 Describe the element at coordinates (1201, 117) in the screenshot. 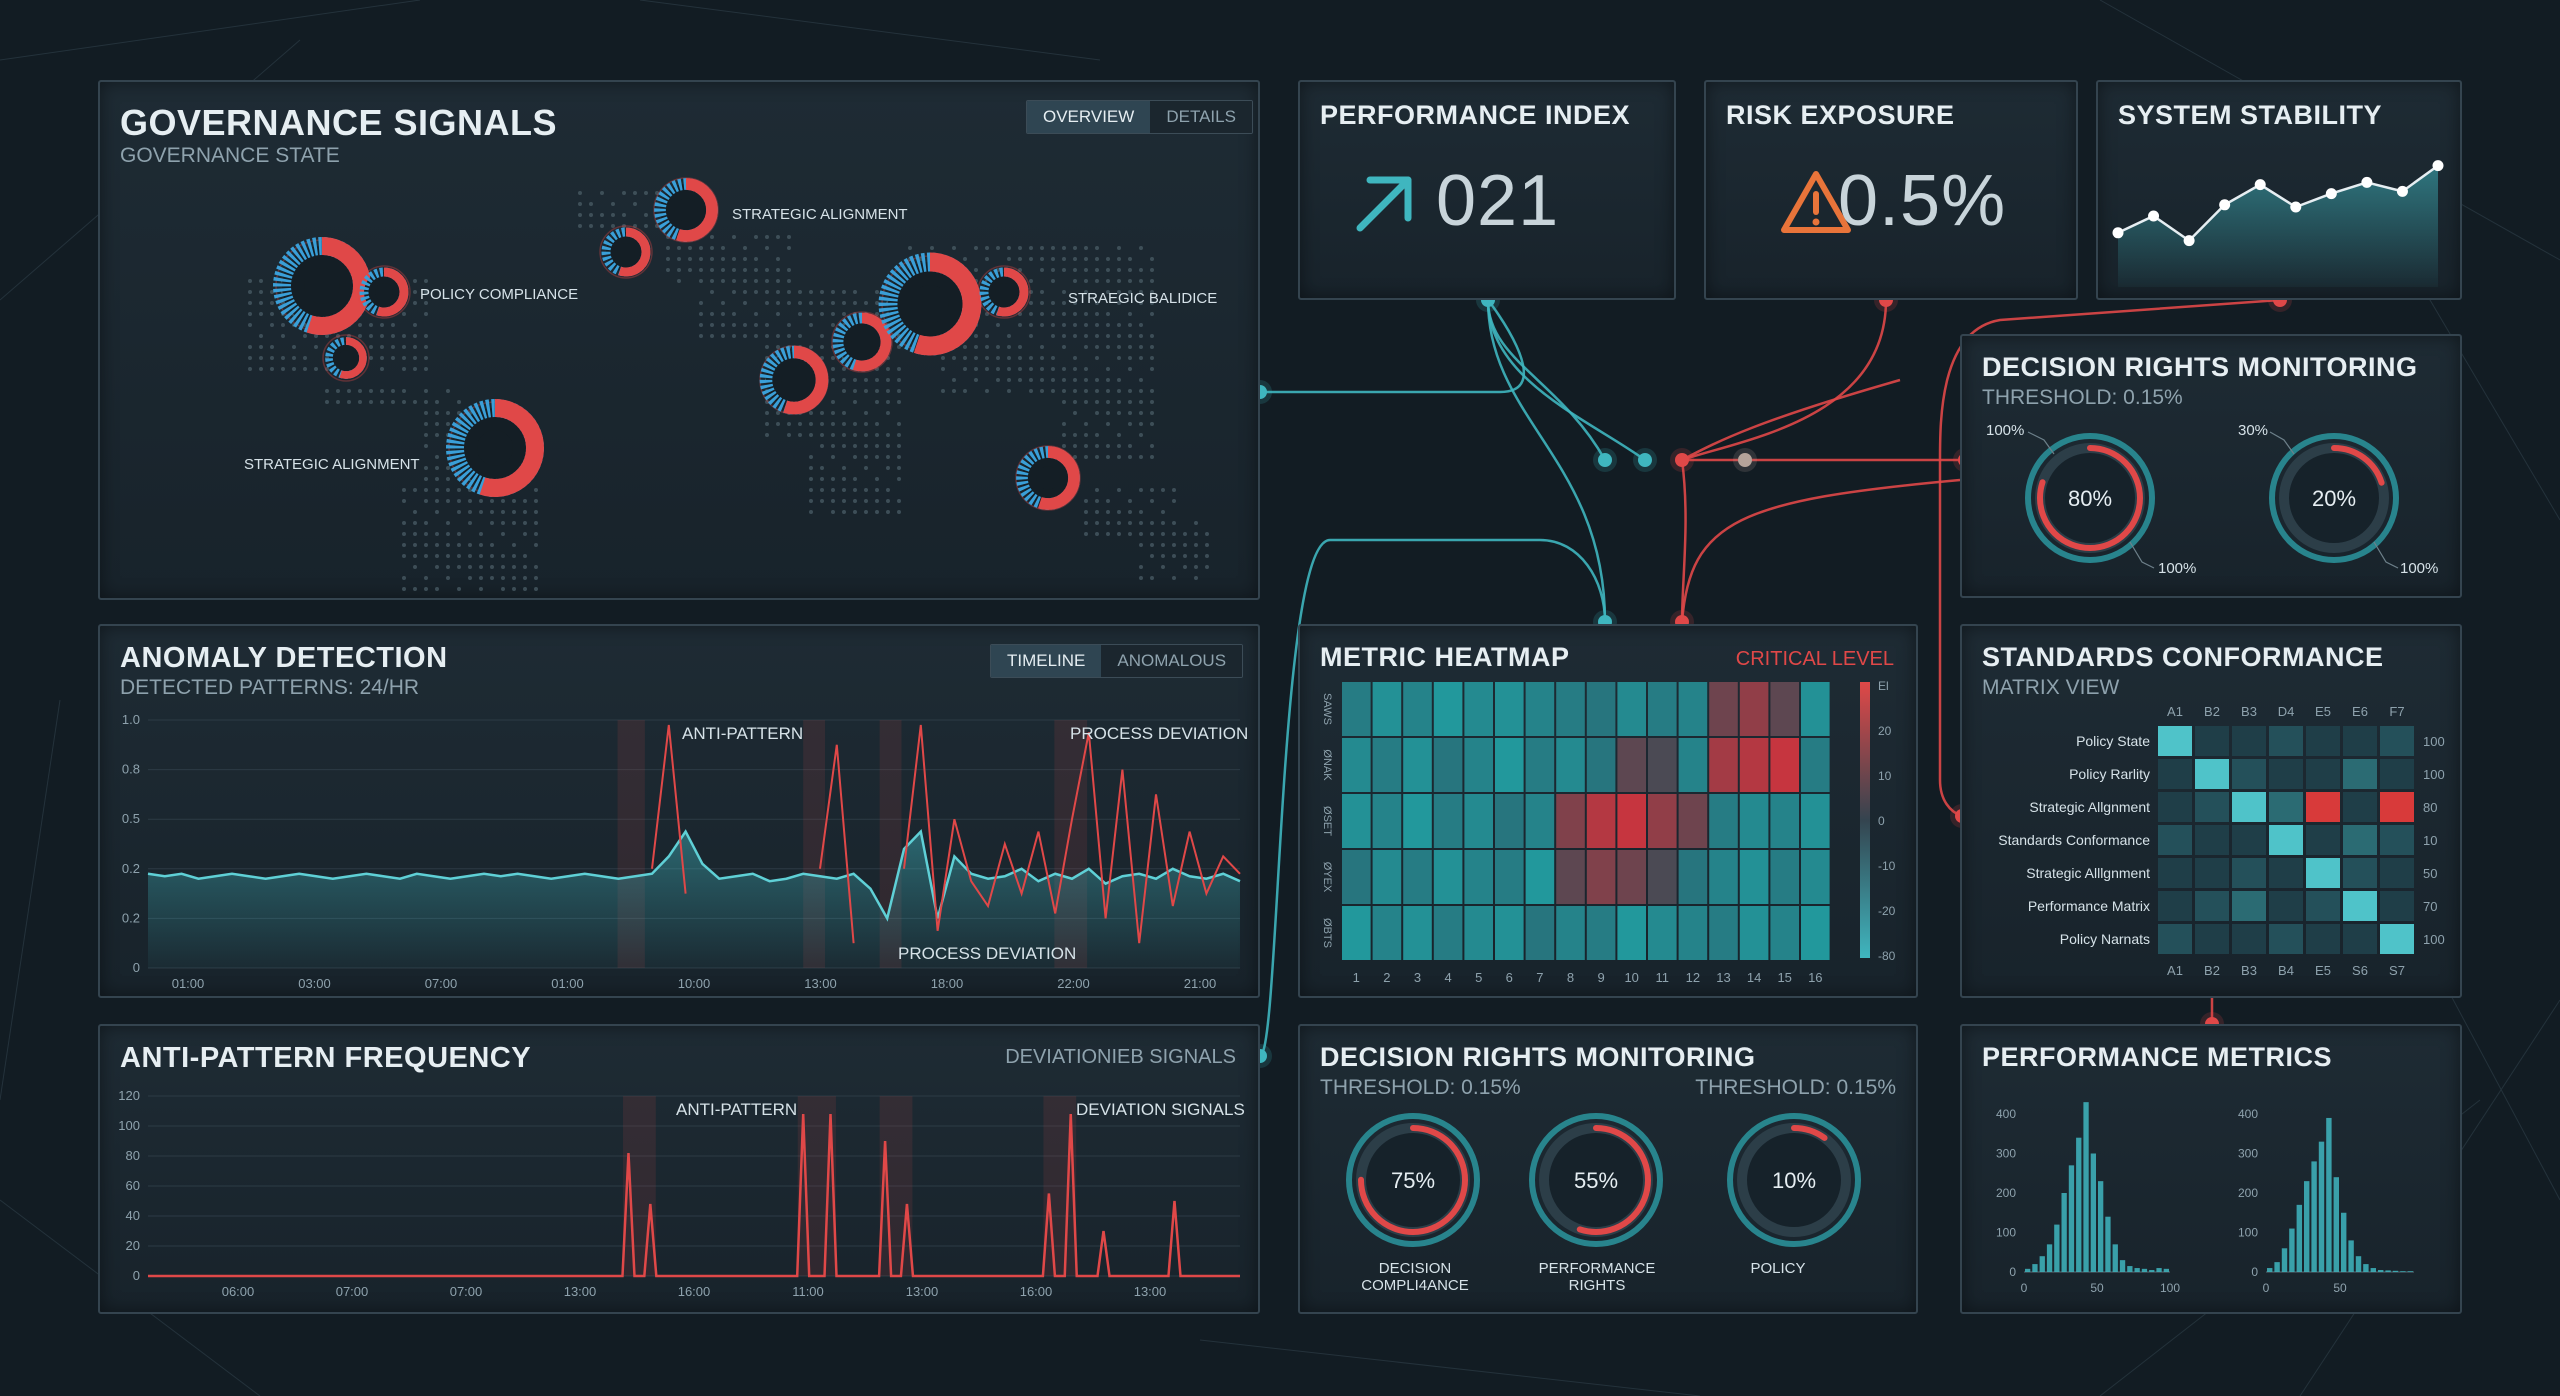

I see `tab-details: DETAILS` at that location.